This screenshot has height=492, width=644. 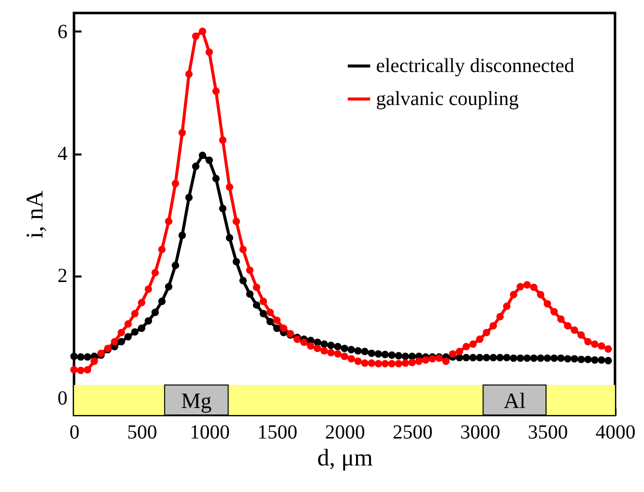 I want to click on x-tick-label: 3500, so click(x=548, y=433).